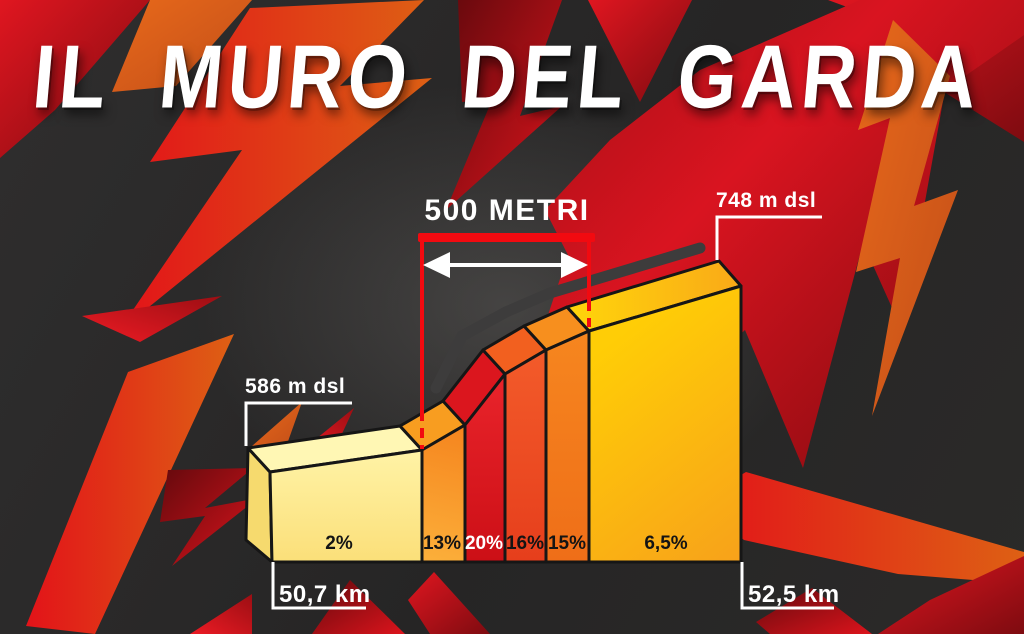 The image size is (1024, 634). I want to click on start-distance-label: 50,7 km, so click(325, 594).